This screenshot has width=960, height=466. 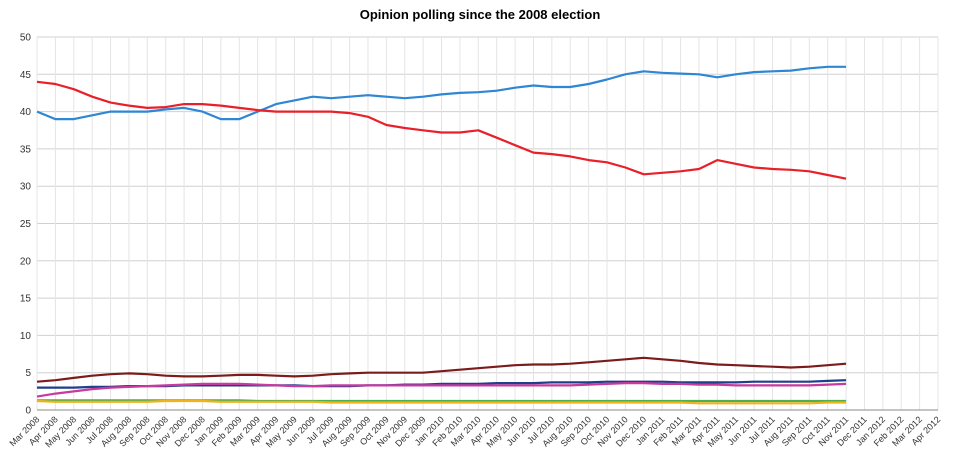 I want to click on y-tick-label: 50, so click(x=26, y=38).